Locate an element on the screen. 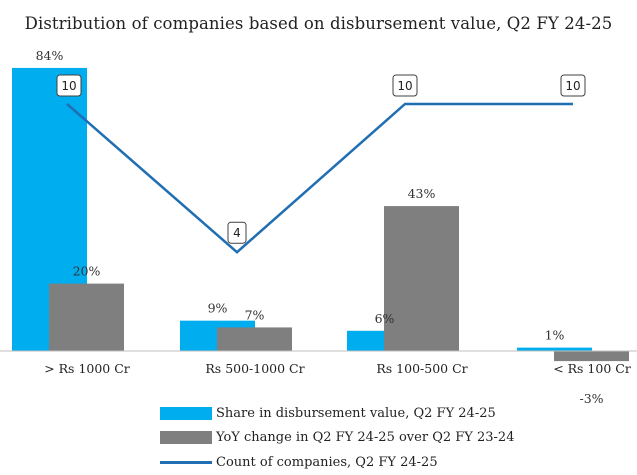 Image resolution: width=637 pixels, height=475 pixels. legend-swatch-share is located at coordinates (186, 413).